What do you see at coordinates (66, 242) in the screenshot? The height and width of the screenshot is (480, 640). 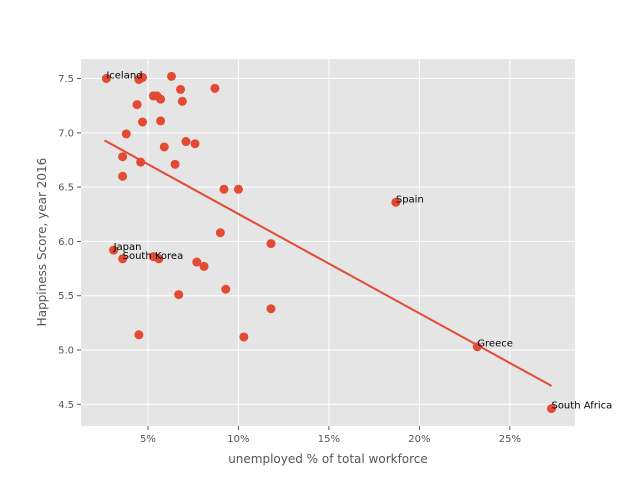 I see `y-tick-label: 6.0` at bounding box center [66, 242].